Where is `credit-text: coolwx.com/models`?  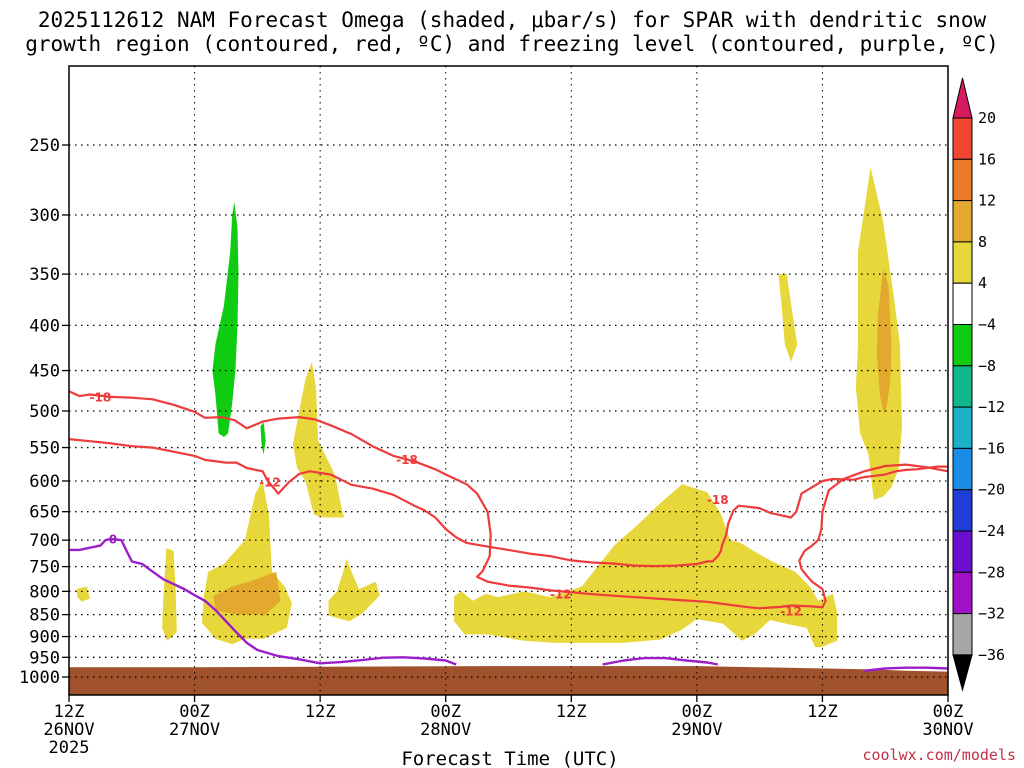
credit-text: coolwx.com/models is located at coordinates (939, 755).